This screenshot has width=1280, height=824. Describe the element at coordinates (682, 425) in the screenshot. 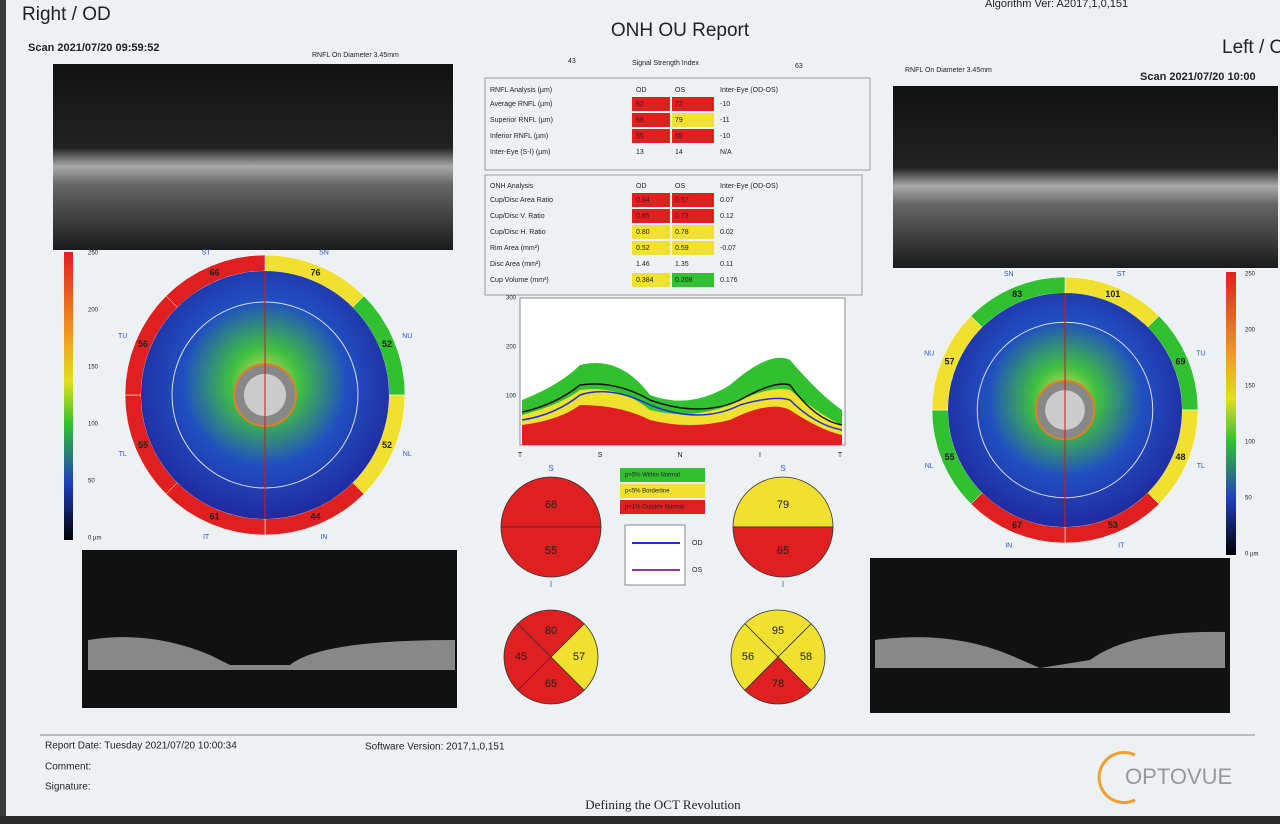

I see `tsnit-outside` at that location.